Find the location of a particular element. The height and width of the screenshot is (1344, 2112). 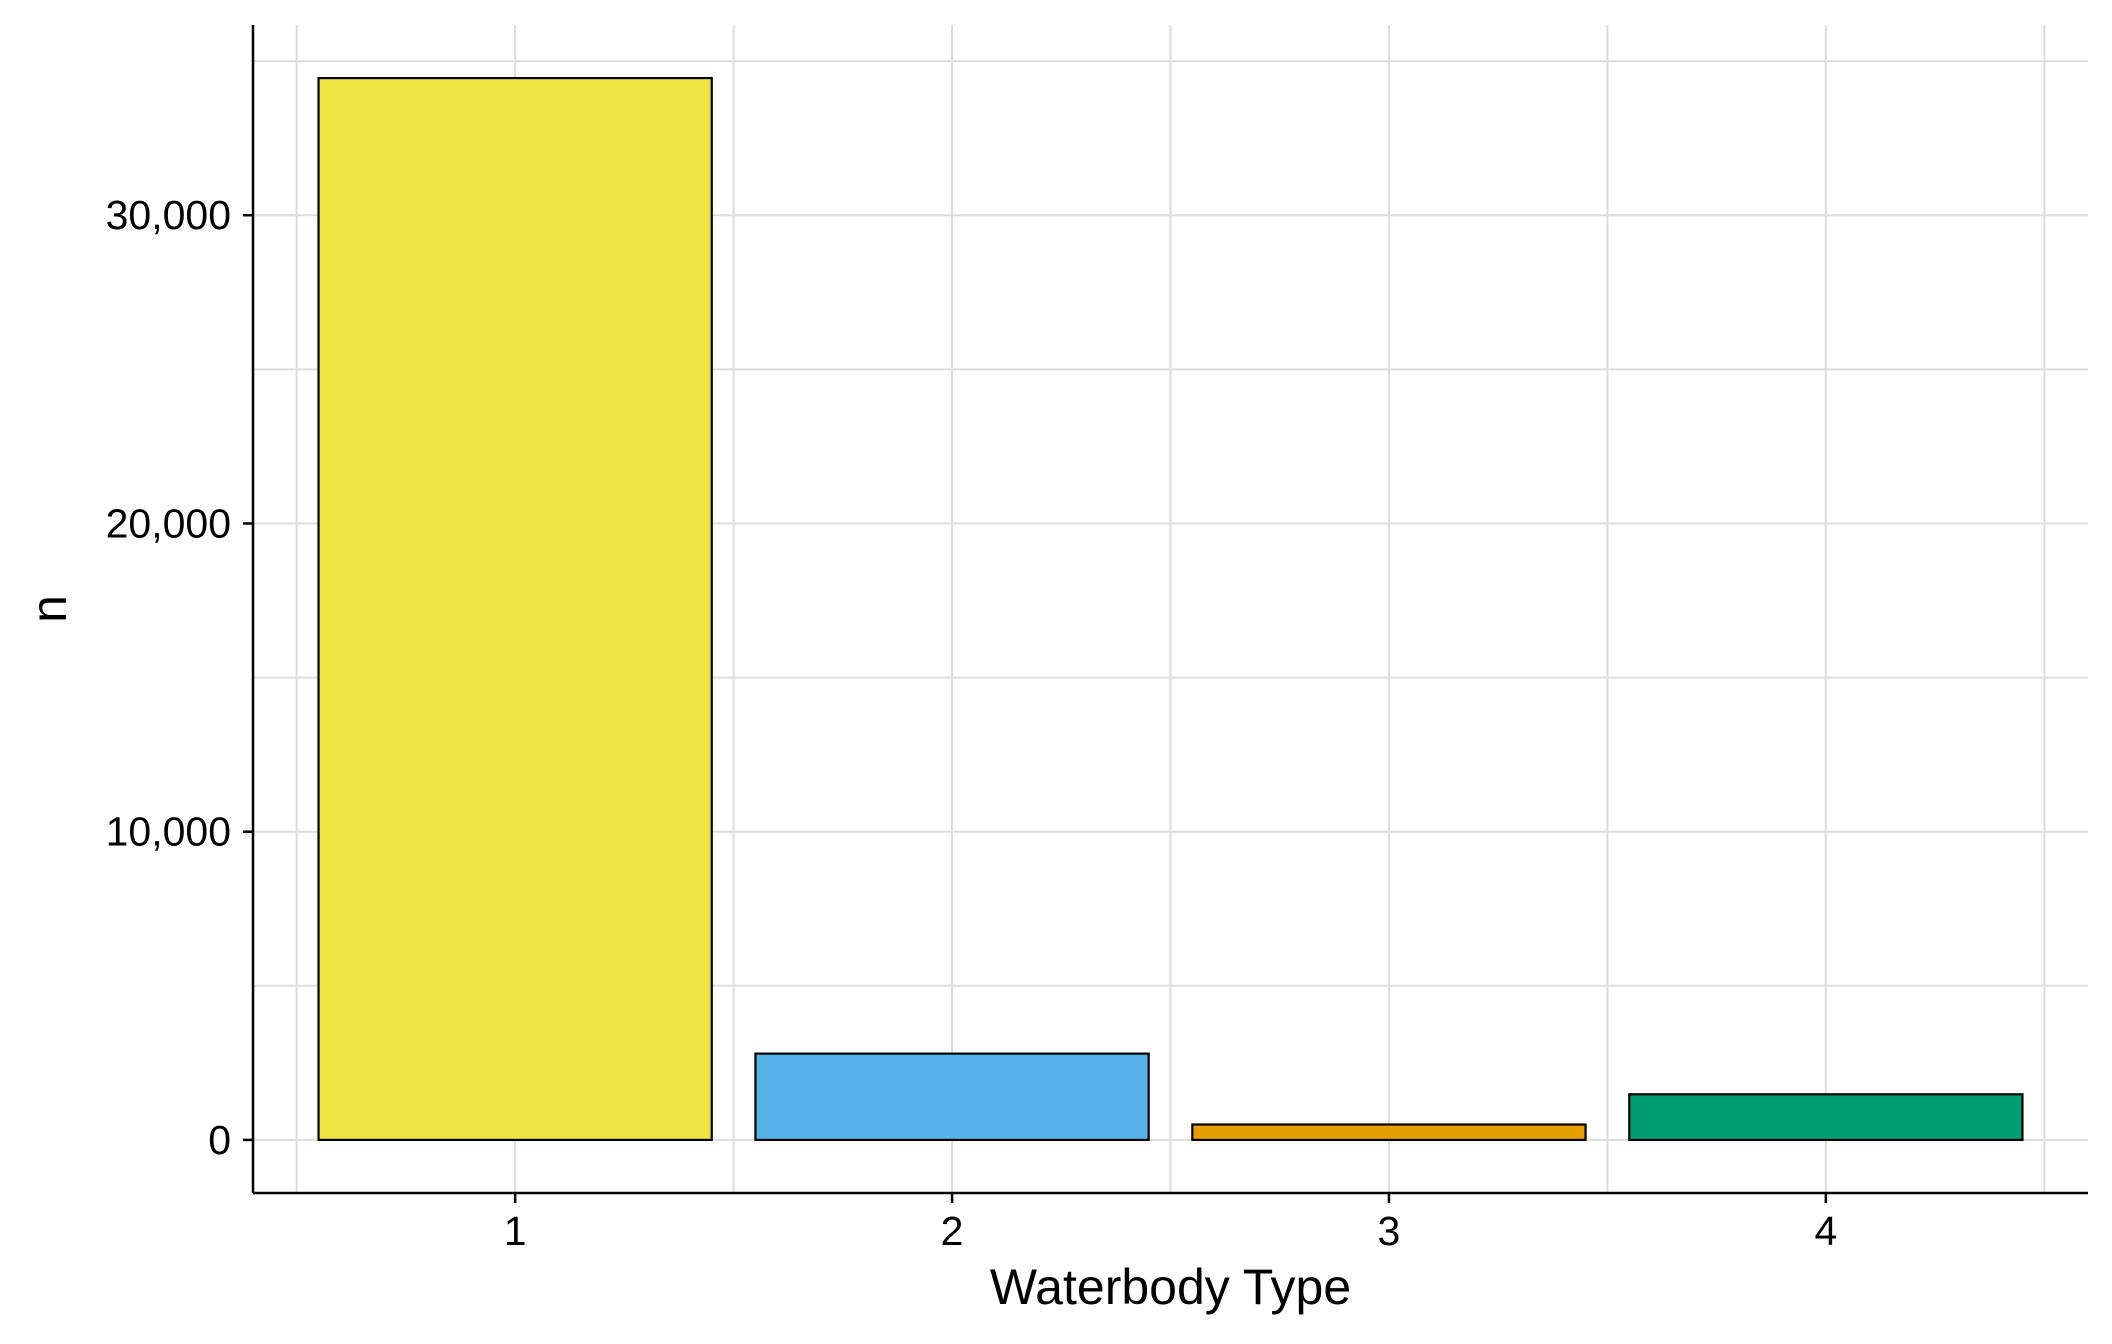

x-tick-label: 3 is located at coordinates (1389, 1231).